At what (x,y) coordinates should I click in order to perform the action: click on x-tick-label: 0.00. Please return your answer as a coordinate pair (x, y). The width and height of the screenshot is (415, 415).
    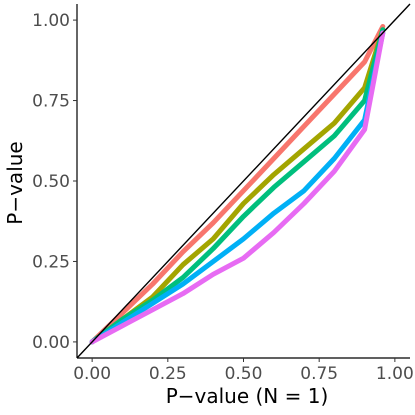
    Looking at the image, I should click on (92, 374).